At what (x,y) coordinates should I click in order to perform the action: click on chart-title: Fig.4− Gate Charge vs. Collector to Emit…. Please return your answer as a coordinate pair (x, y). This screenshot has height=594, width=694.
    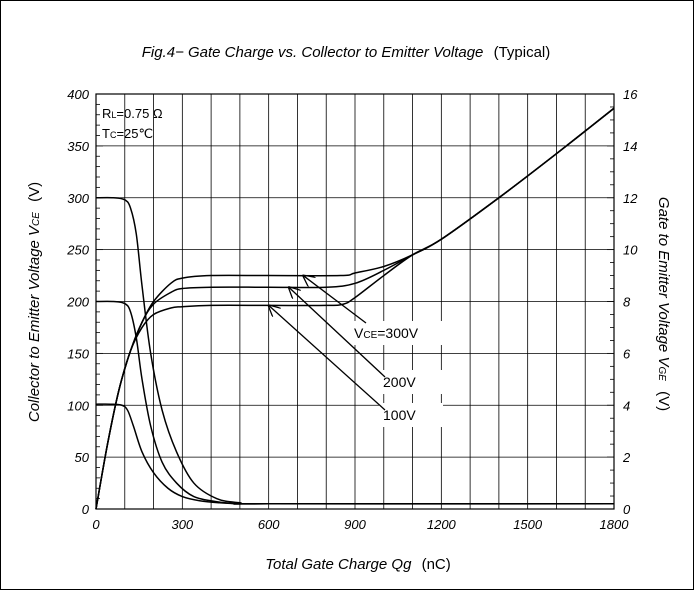
    Looking at the image, I should click on (313, 52).